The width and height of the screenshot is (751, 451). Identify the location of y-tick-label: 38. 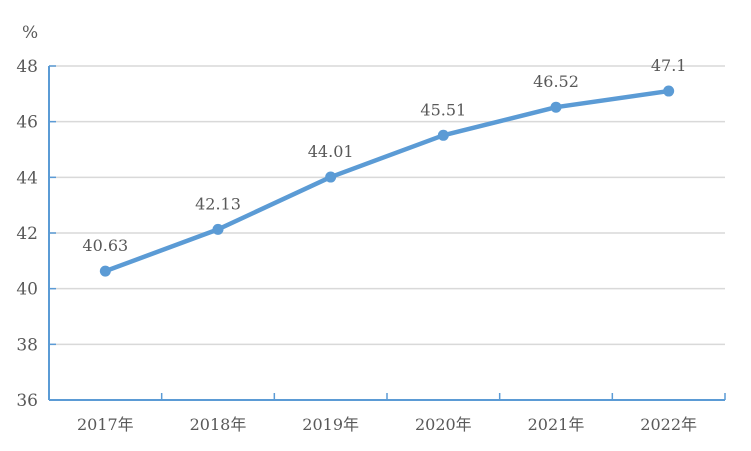
(27, 345).